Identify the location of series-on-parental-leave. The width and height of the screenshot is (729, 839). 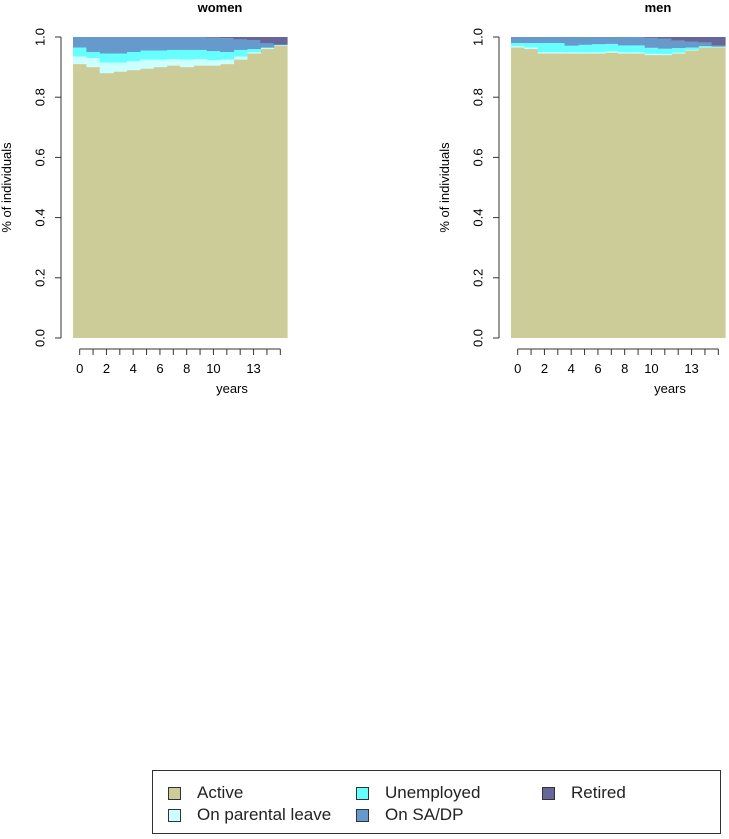
(618, 51).